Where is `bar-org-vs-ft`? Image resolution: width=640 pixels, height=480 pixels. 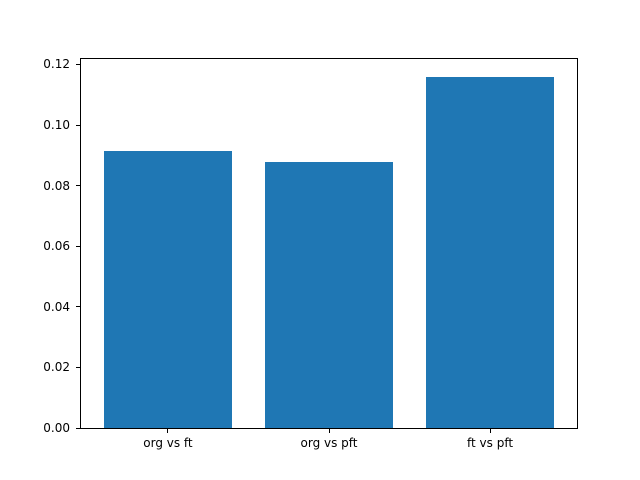
bar-org-vs-ft is located at coordinates (168, 289).